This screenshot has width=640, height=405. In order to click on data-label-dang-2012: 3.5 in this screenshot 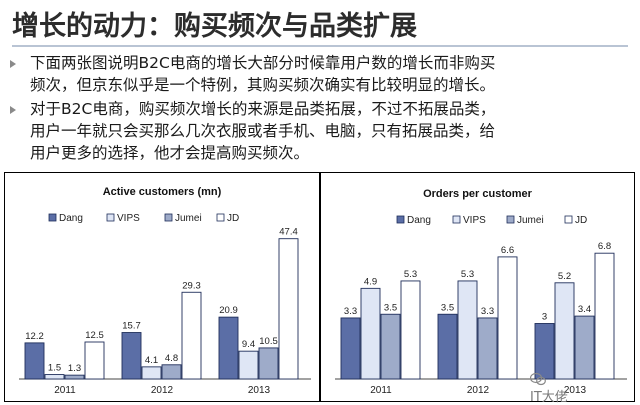, I will do `click(447, 307)`.